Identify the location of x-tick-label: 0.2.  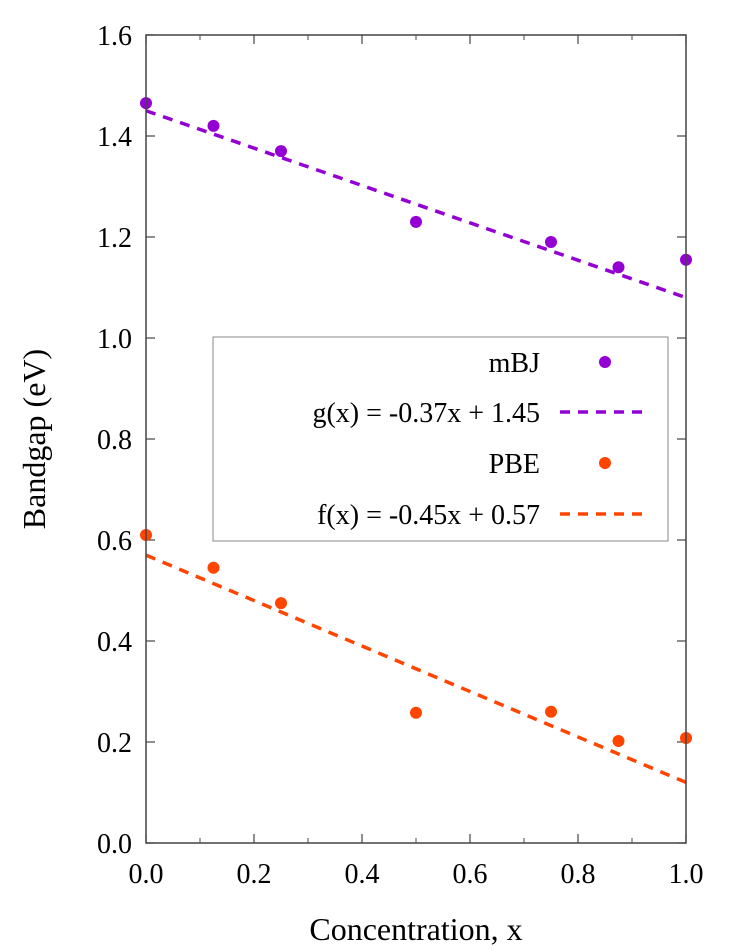
(254, 874).